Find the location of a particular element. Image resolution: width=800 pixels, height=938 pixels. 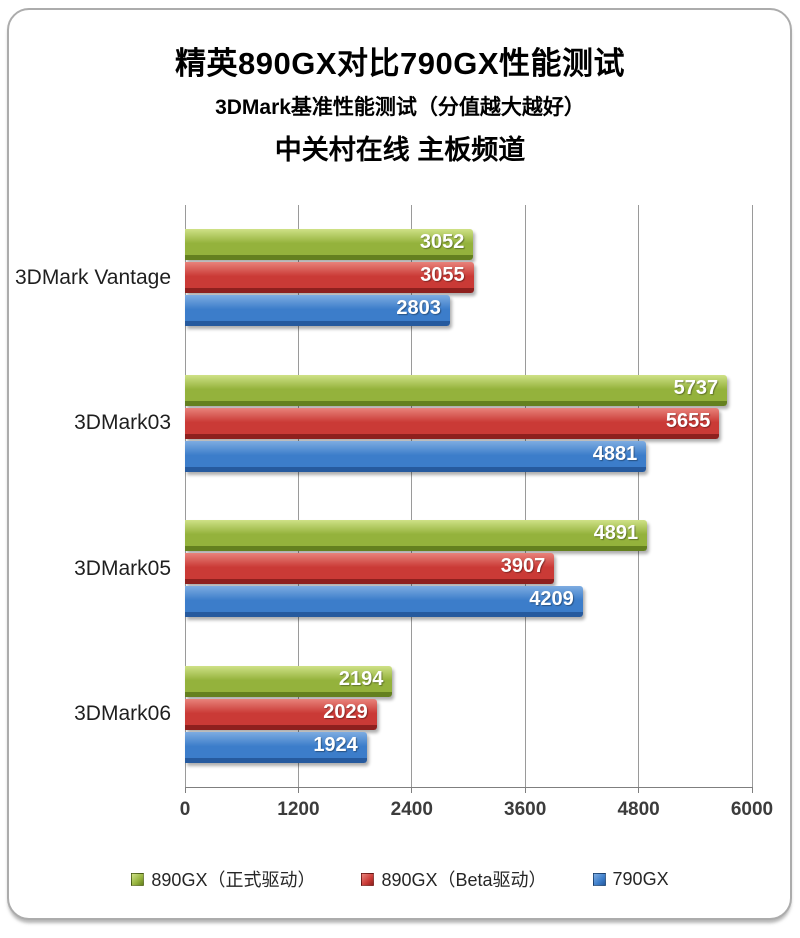

category-axis-labels: 3DMark Vantage 3DMark03 3DMark05 3DMark06 is located at coordinates (85, 496).